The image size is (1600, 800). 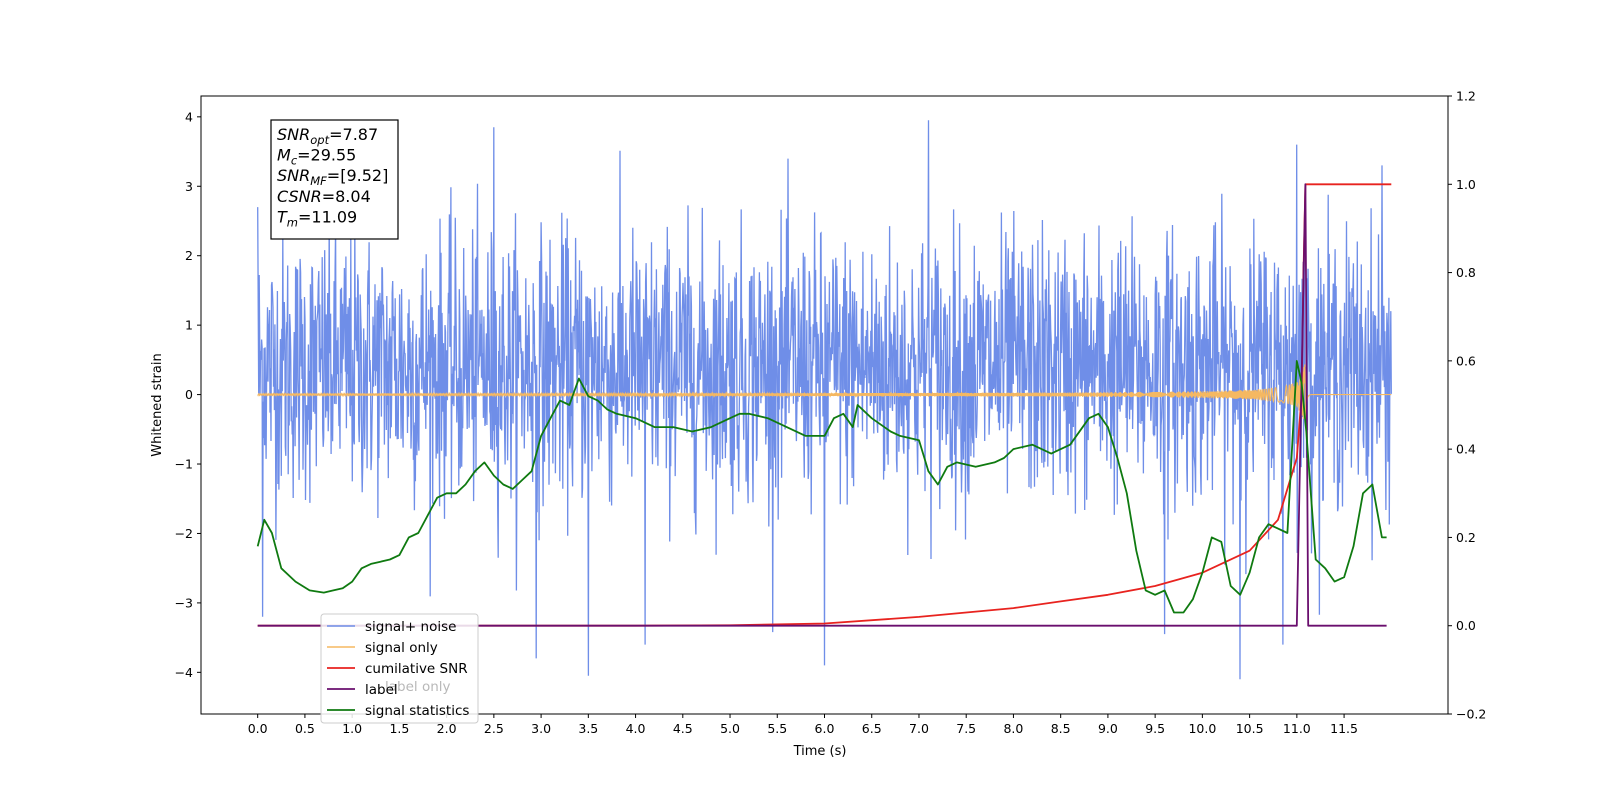 I want to click on y2-tick-label: 0.6, so click(x=1466, y=360).